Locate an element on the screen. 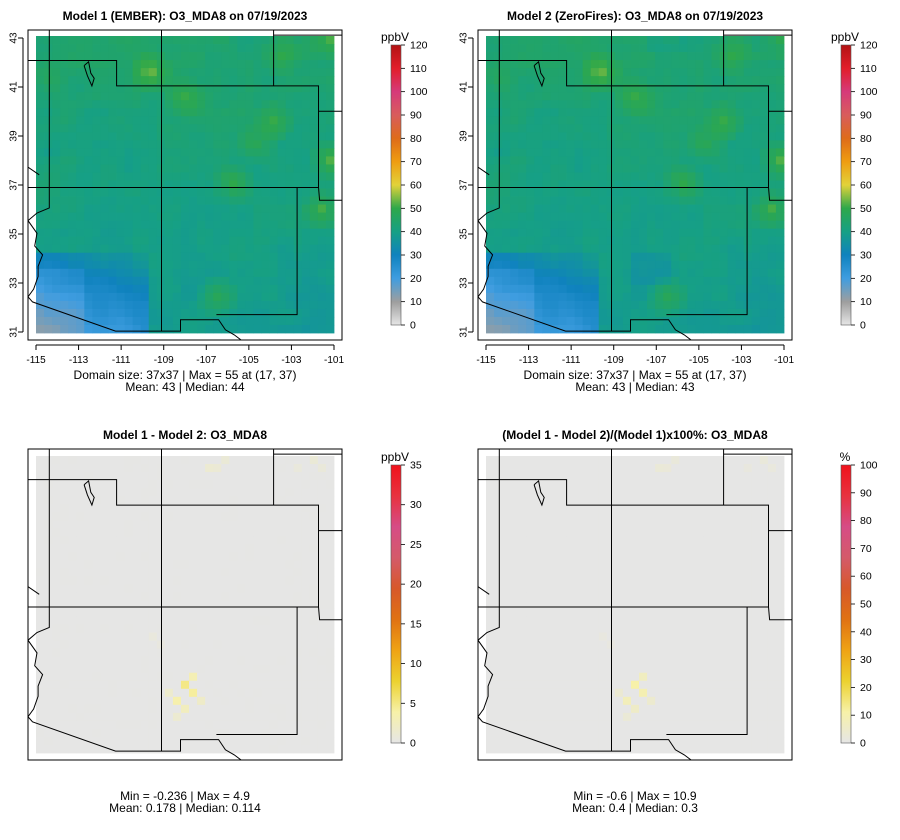 The width and height of the screenshot is (900, 840). x-tick-label: -107 is located at coordinates (656, 360).